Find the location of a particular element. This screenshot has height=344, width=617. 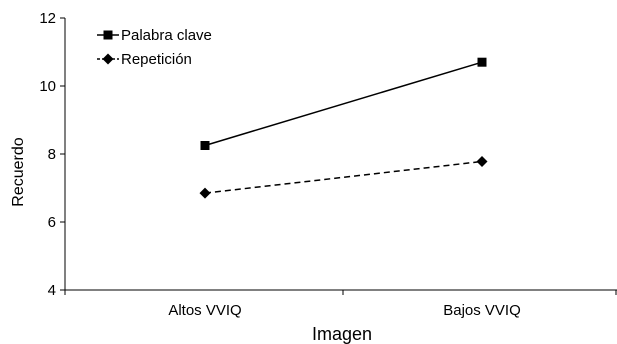

legend-item: Repetición is located at coordinates (144, 59).